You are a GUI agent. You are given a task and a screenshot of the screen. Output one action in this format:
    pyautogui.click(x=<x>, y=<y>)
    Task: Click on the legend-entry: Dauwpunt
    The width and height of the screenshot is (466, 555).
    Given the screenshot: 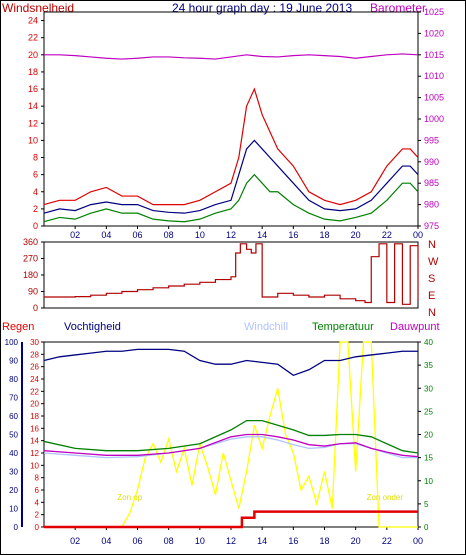 What is the action you would take?
    pyautogui.click(x=415, y=327)
    